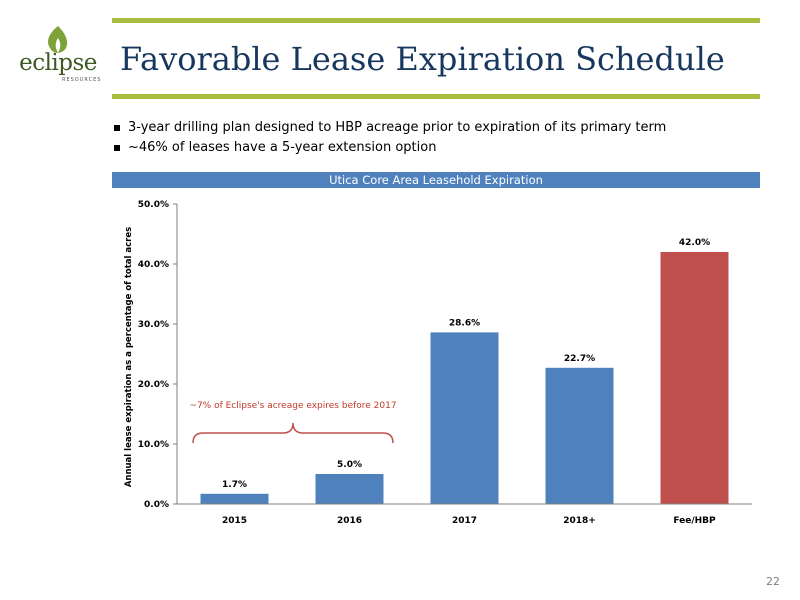  What do you see at coordinates (579, 521) in the screenshot?
I see `x-tick-label: 2018+` at bounding box center [579, 521].